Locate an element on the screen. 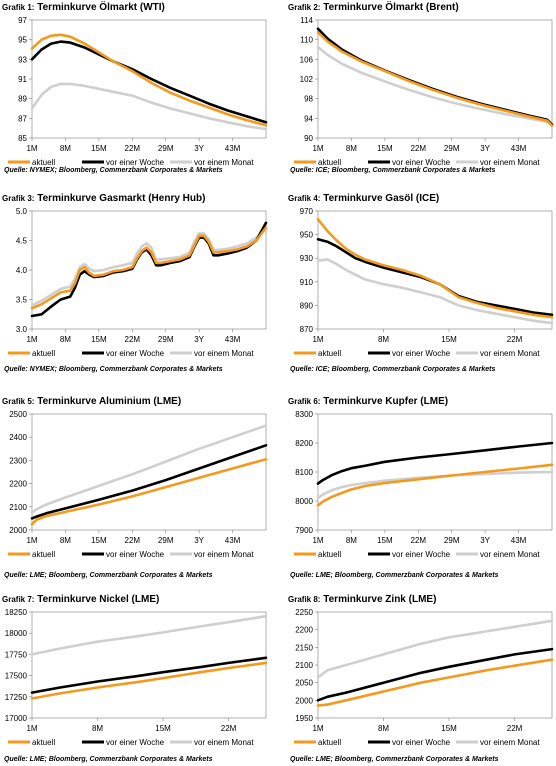 The height and width of the screenshot is (766, 556). y-tick-label: 114 is located at coordinates (306, 20).